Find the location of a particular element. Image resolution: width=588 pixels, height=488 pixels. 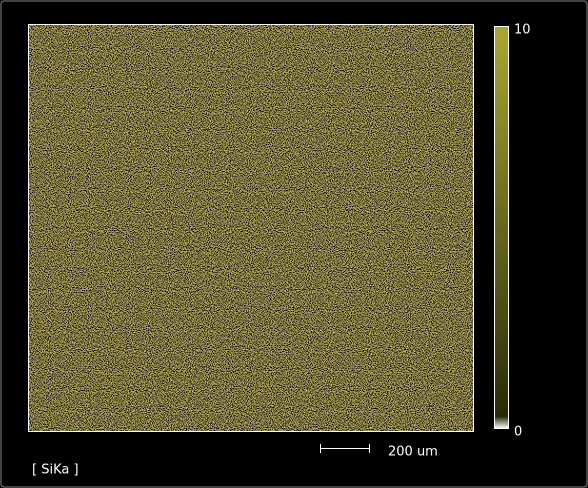

scale-bar is located at coordinates (345, 448).